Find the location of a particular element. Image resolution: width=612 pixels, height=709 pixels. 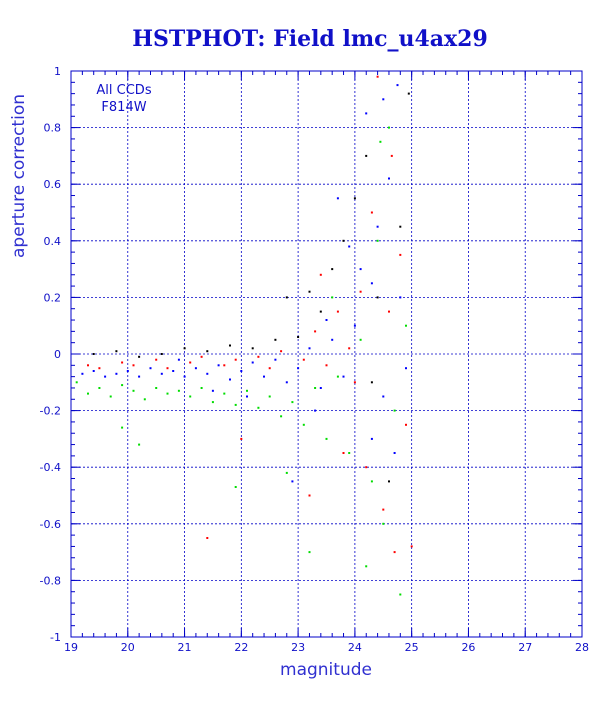

annotation-ccds: All CCDs is located at coordinates (123, 90).